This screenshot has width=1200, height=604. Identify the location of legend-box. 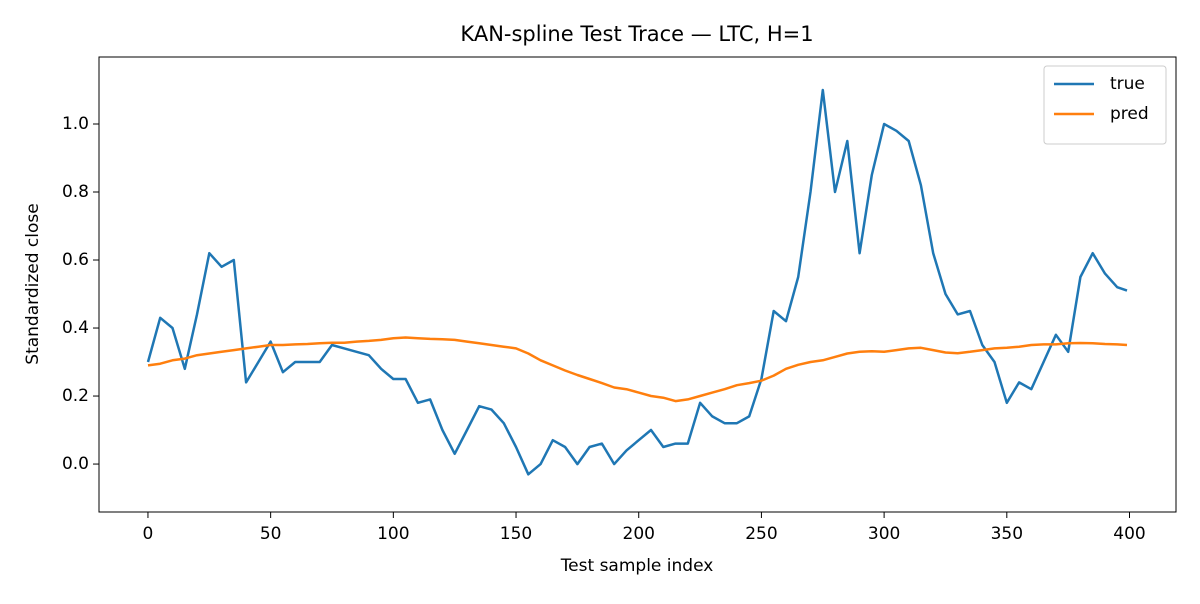
(1105, 105).